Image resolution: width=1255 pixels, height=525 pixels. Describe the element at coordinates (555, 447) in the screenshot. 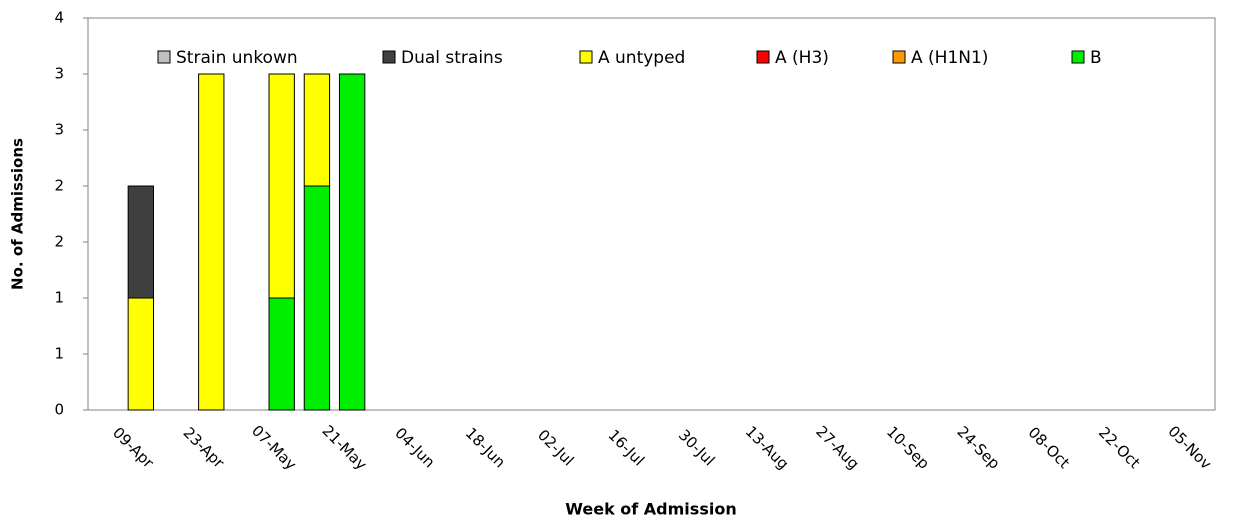

I see `x-tick-label: 02-Jul` at that location.